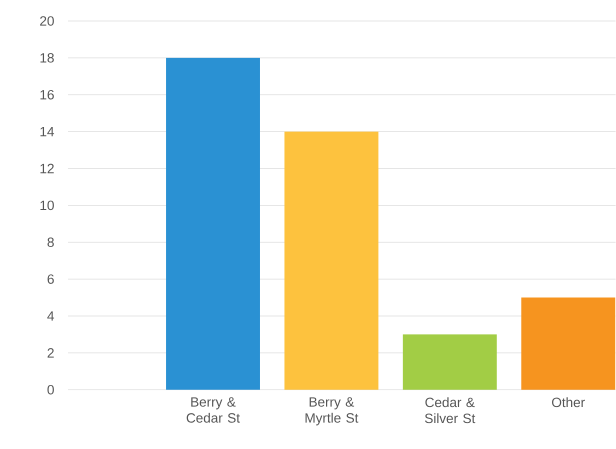 Image resolution: width=616 pixels, height=449 pixels. What do you see at coordinates (51, 279) in the screenshot?
I see `y-tick-label: 6` at bounding box center [51, 279].